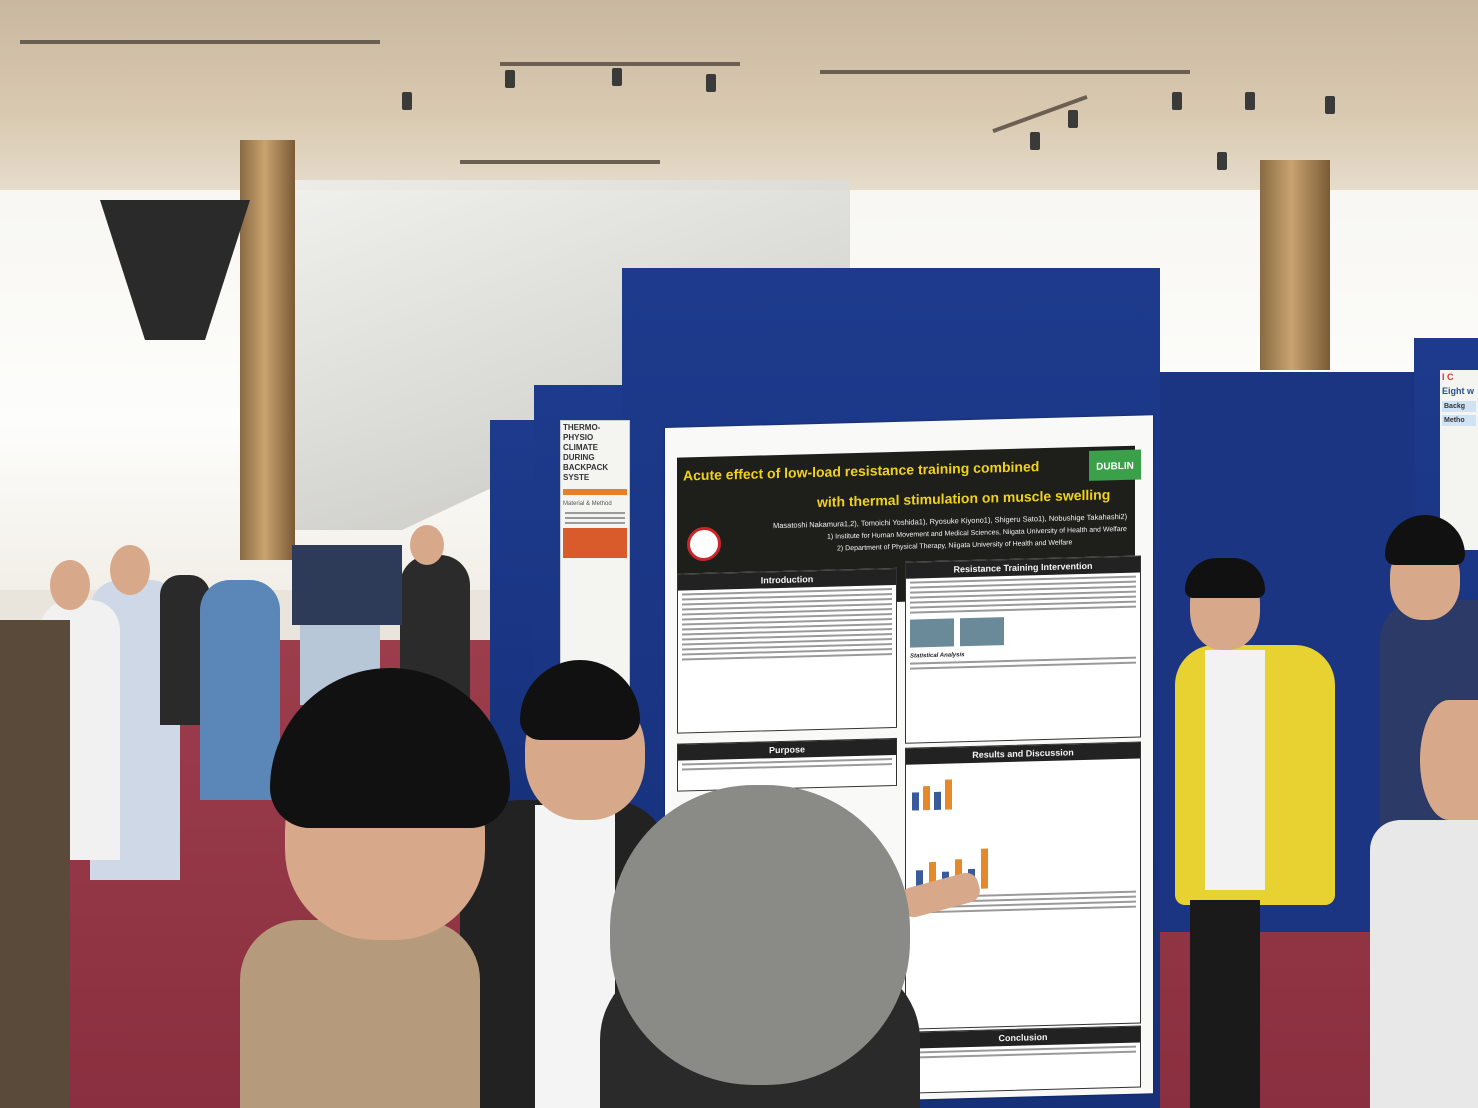 Image resolution: width=1478 pixels, height=1108 pixels. What do you see at coordinates (787, 749) in the screenshot?
I see `section-heading: Purpose` at bounding box center [787, 749].